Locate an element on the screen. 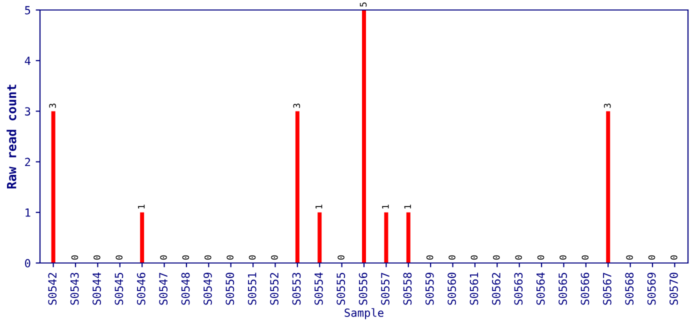  x-tick-label: S0549 is located at coordinates (208, 288).